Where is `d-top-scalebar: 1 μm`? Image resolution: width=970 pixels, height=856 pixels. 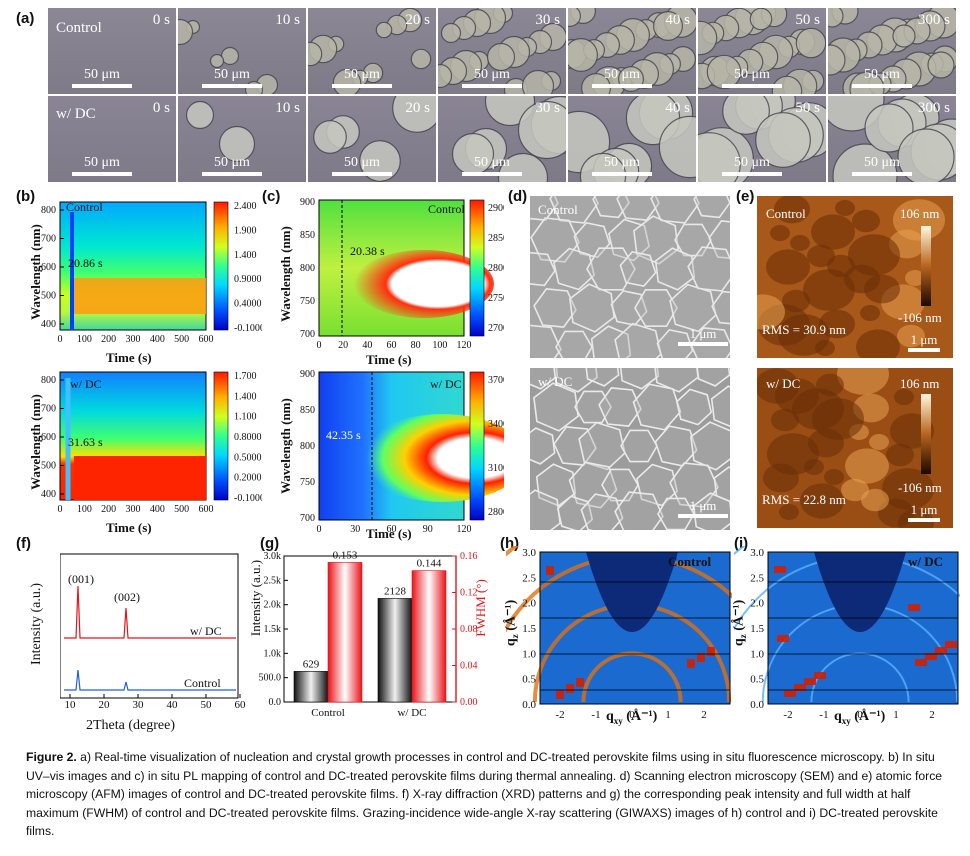
d-top-scalebar: 1 μm is located at coordinates (703, 336).